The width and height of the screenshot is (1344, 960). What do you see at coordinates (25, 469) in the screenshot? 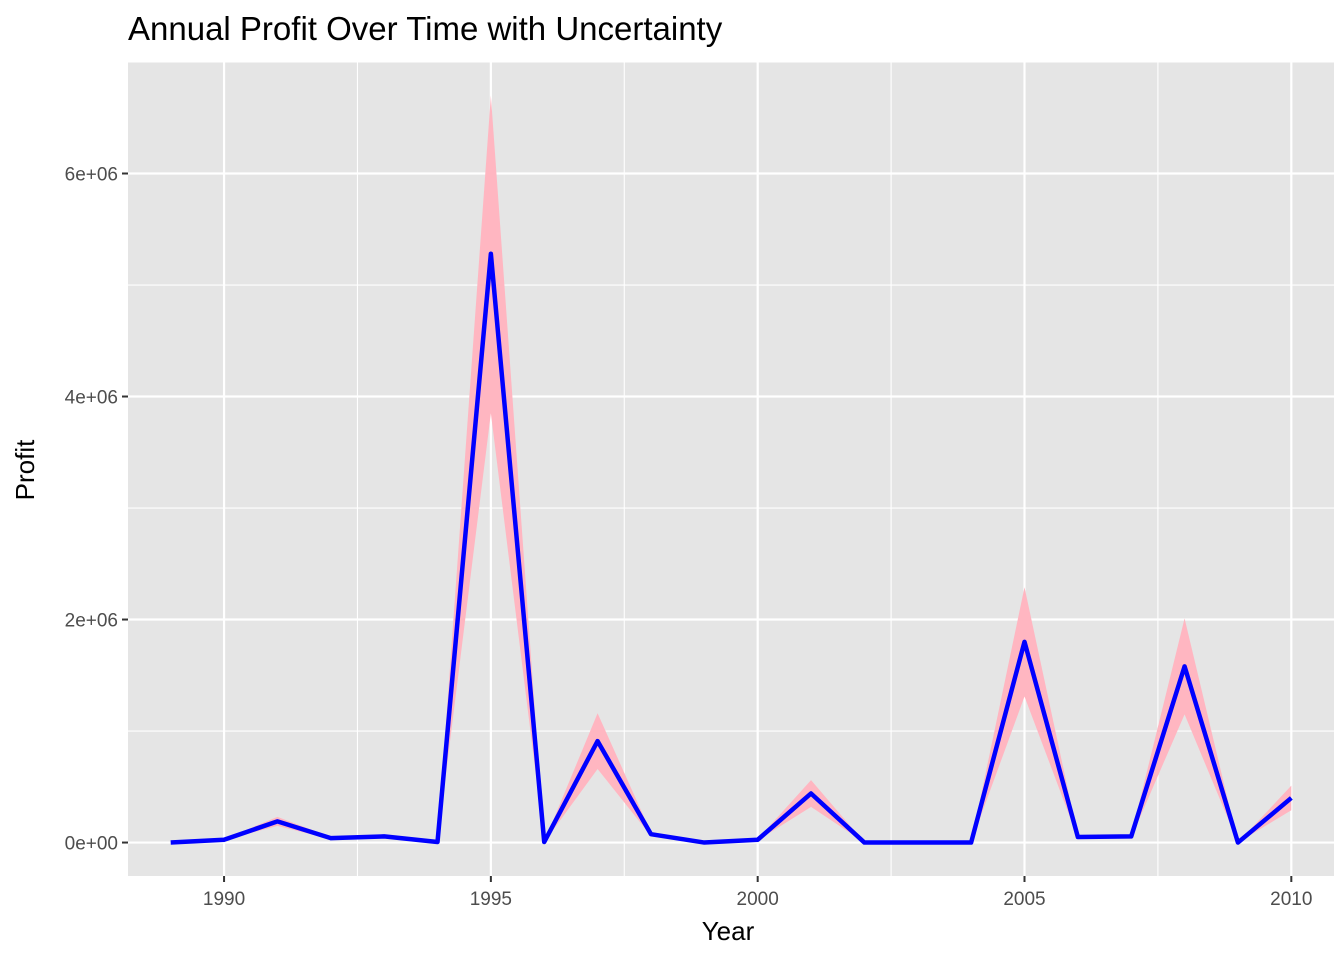
I see `y-axis-title: Profit` at bounding box center [25, 469].